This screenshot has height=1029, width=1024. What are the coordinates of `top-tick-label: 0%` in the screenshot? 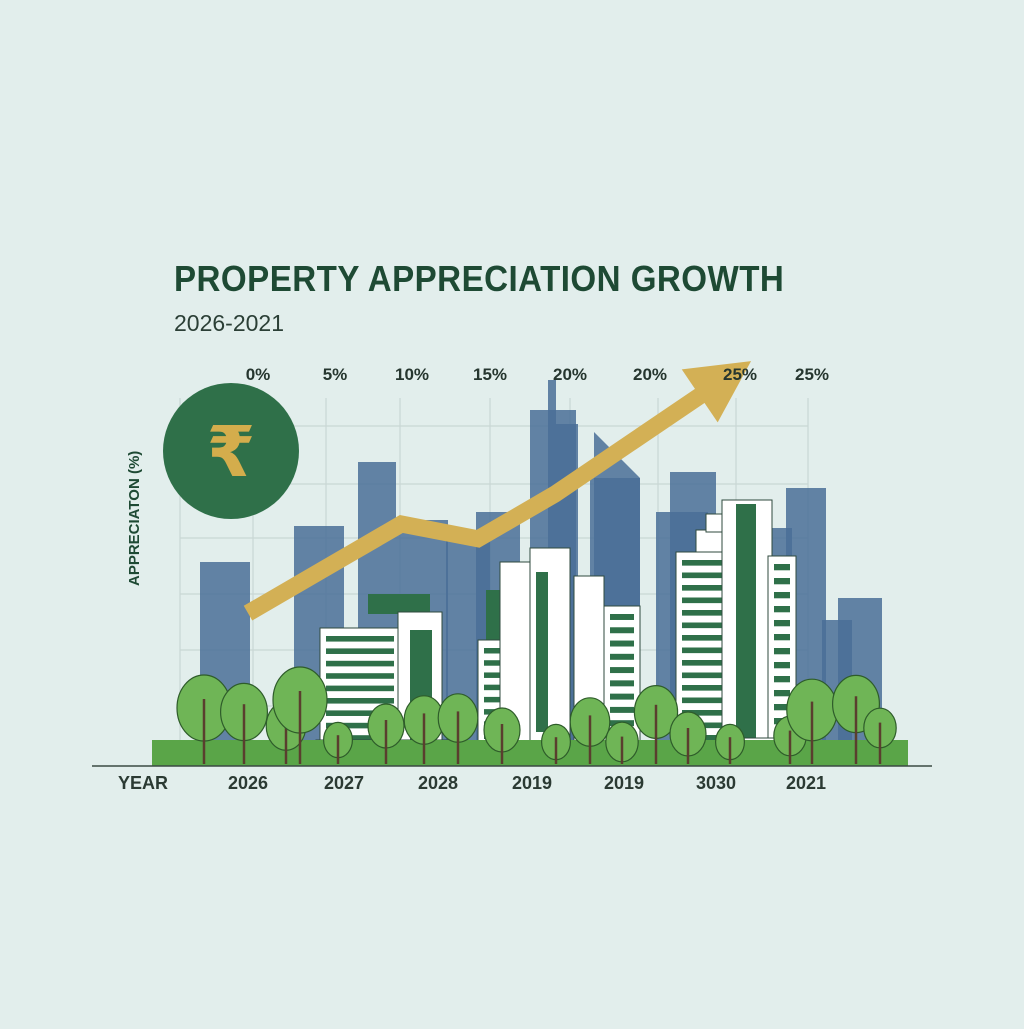 It's located at (258, 374).